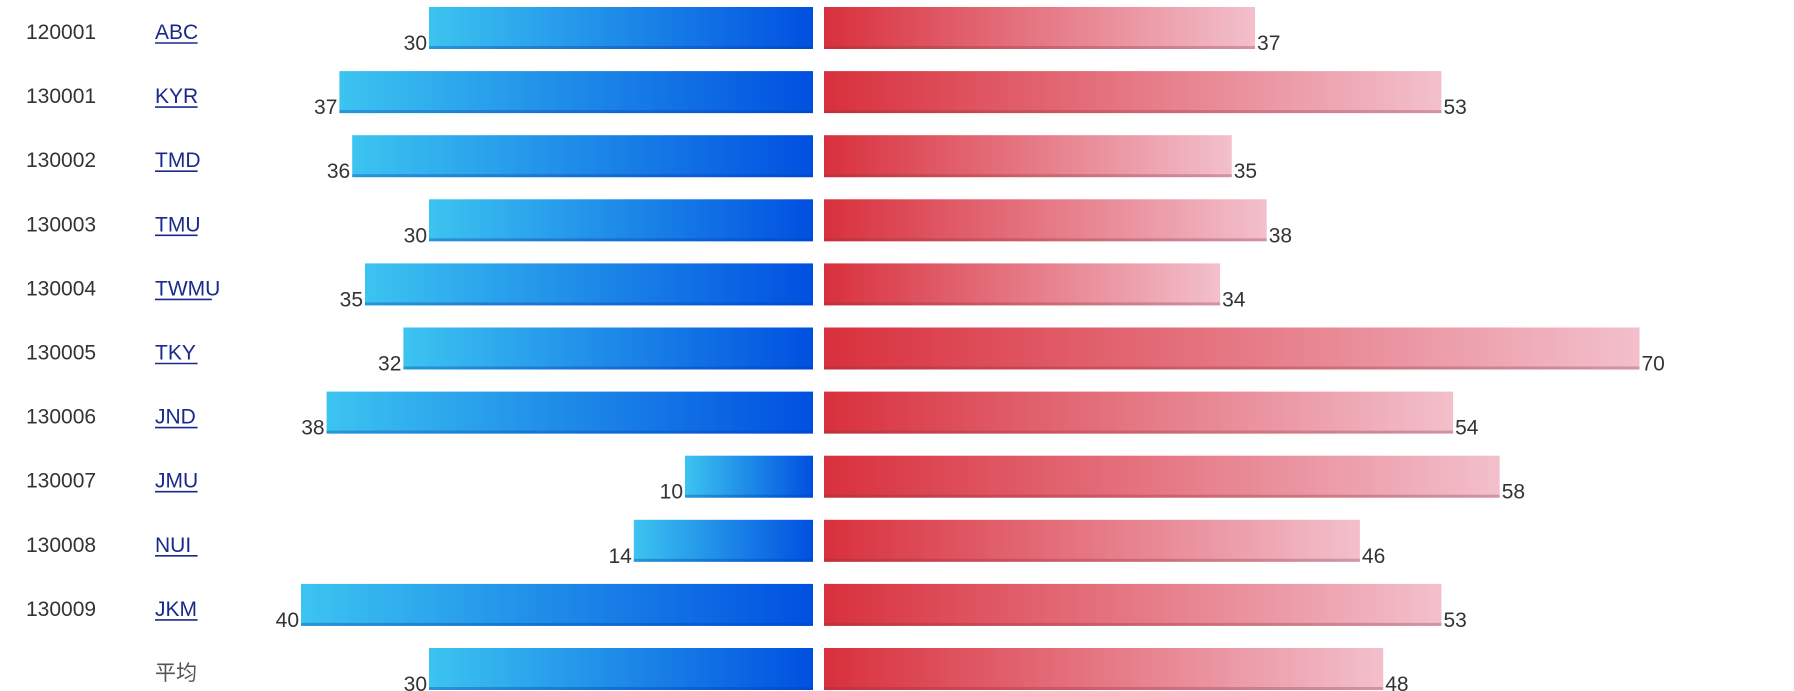 The width and height of the screenshot is (1794, 691). Describe the element at coordinates (1467, 428) in the screenshot. I see `bar-red-value: 54` at that location.